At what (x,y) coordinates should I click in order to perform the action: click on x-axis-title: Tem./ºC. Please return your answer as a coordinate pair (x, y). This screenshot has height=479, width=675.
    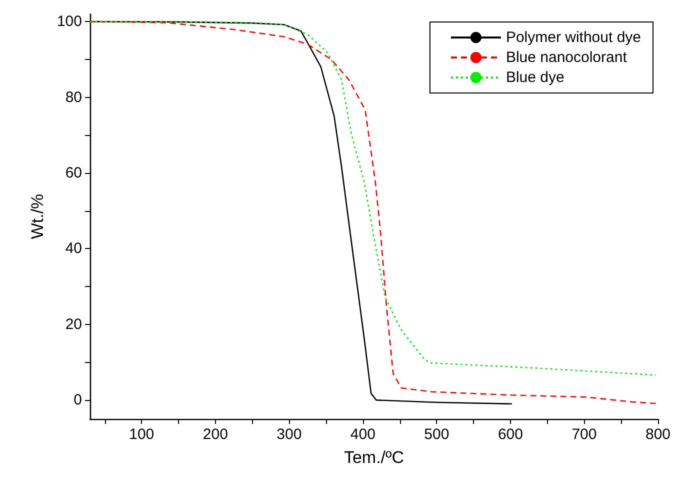
    Looking at the image, I should click on (374, 457).